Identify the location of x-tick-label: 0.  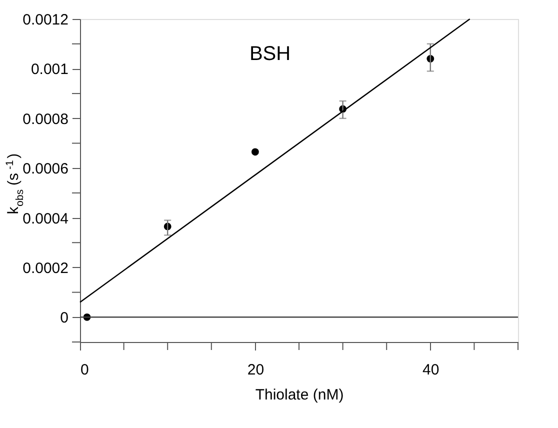
(84, 370).